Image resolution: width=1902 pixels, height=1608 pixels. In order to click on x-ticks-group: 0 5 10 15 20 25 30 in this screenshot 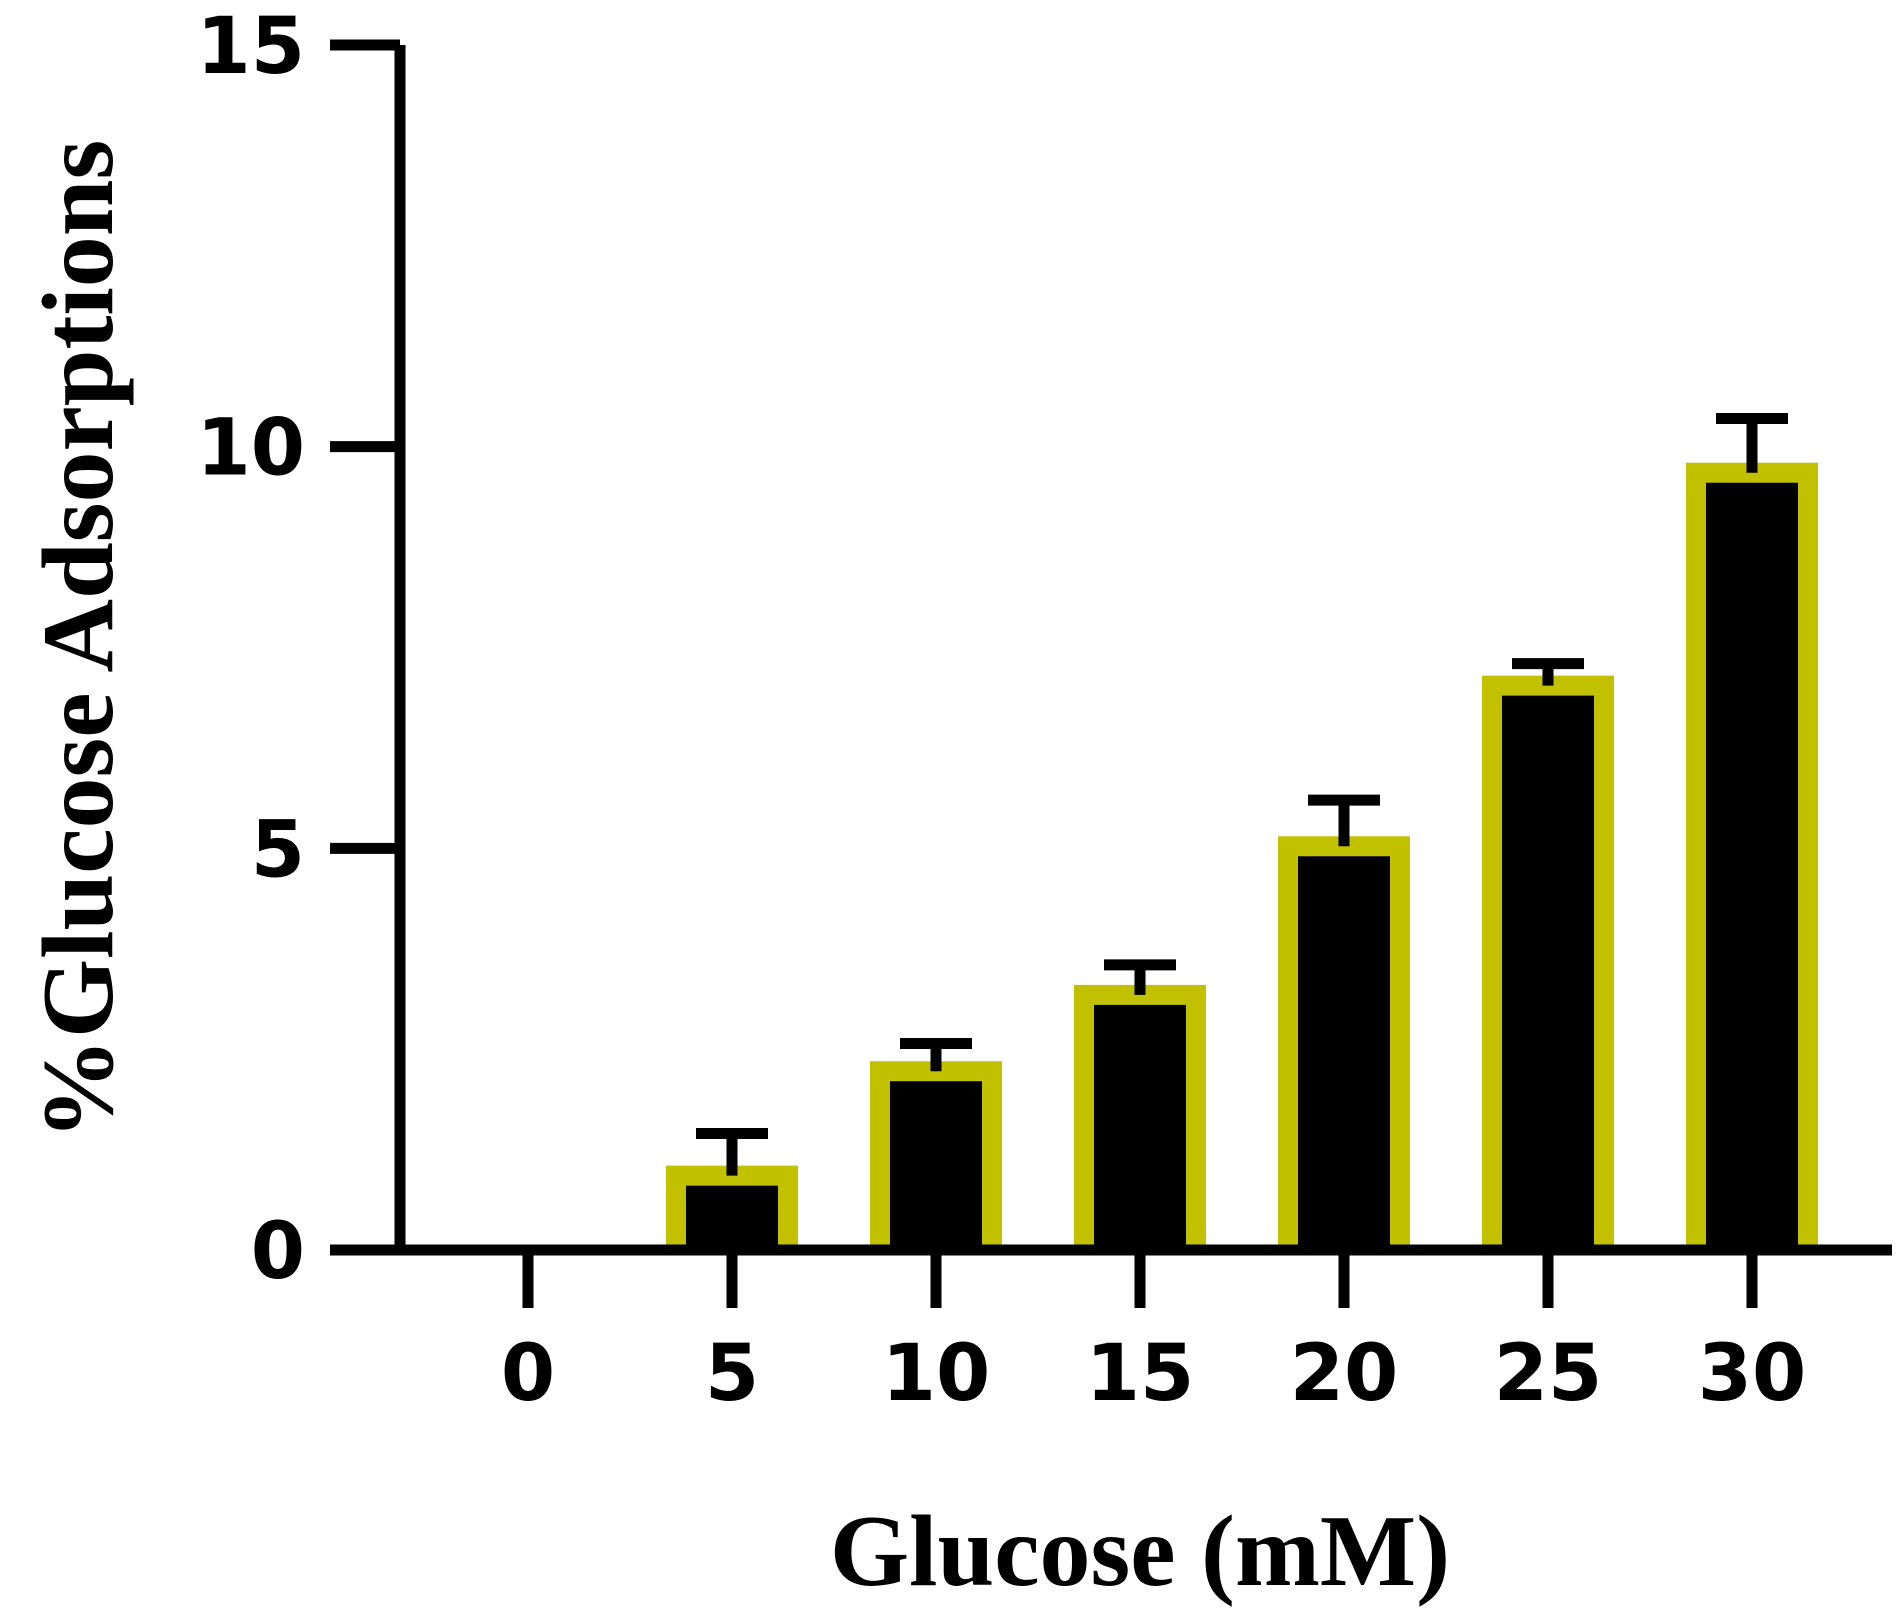, I will do `click(1153, 1334)`.